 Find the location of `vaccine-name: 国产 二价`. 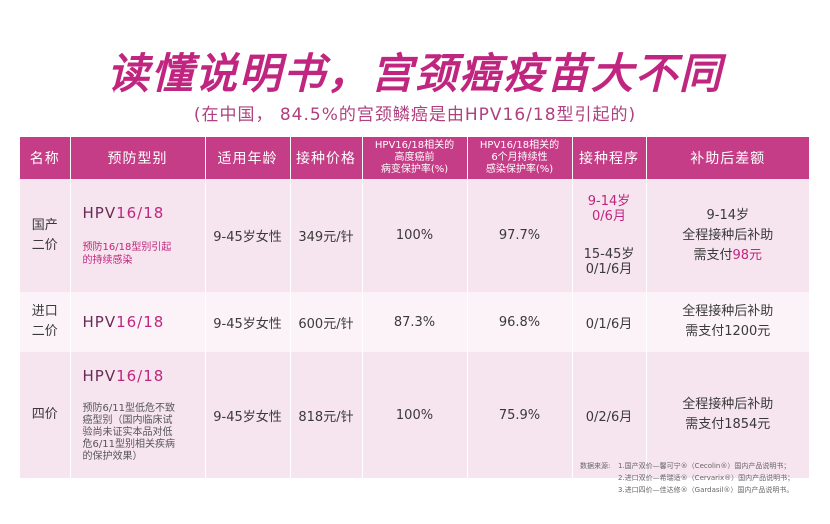

vaccine-name: 国产 二价 is located at coordinates (45, 235).